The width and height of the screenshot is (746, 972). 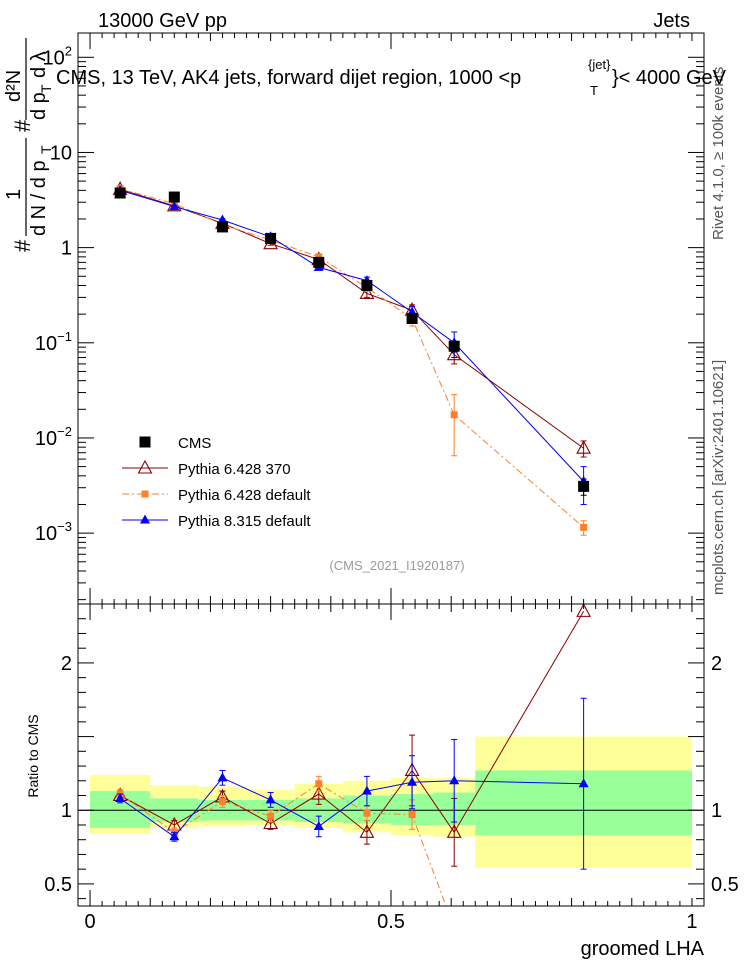 What do you see at coordinates (718, 477) in the screenshot?
I see `sidebar-mcplots: mcplots.cern.ch [arXiv:2401.10621]` at bounding box center [718, 477].